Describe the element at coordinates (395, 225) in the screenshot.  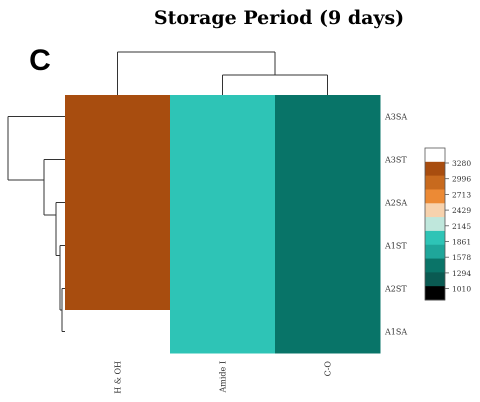
I see `row-labels: A3SA A3ST A2SA A1ST A2ST A1SA` at that location.